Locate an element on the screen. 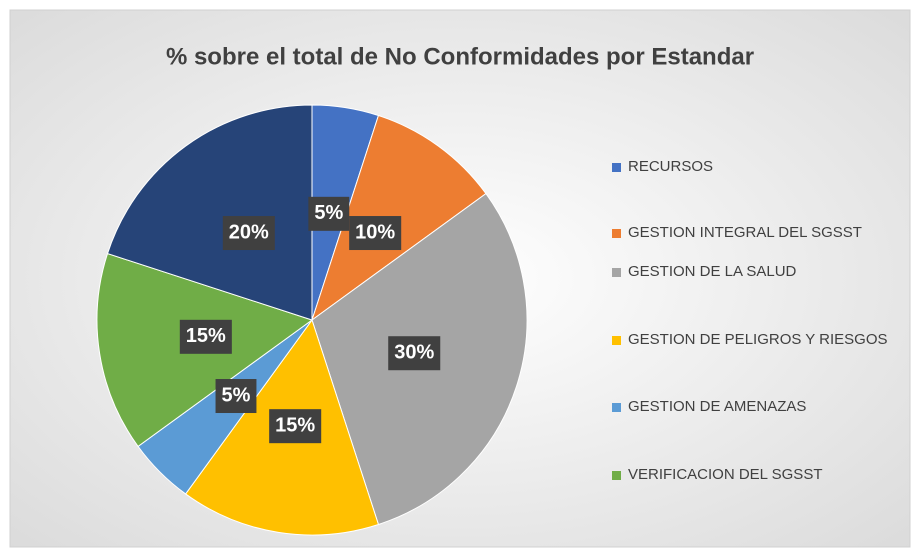 The width and height of the screenshot is (920, 557). legend-item: GESTION INTEGRAL DEL SGSST is located at coordinates (757, 233).